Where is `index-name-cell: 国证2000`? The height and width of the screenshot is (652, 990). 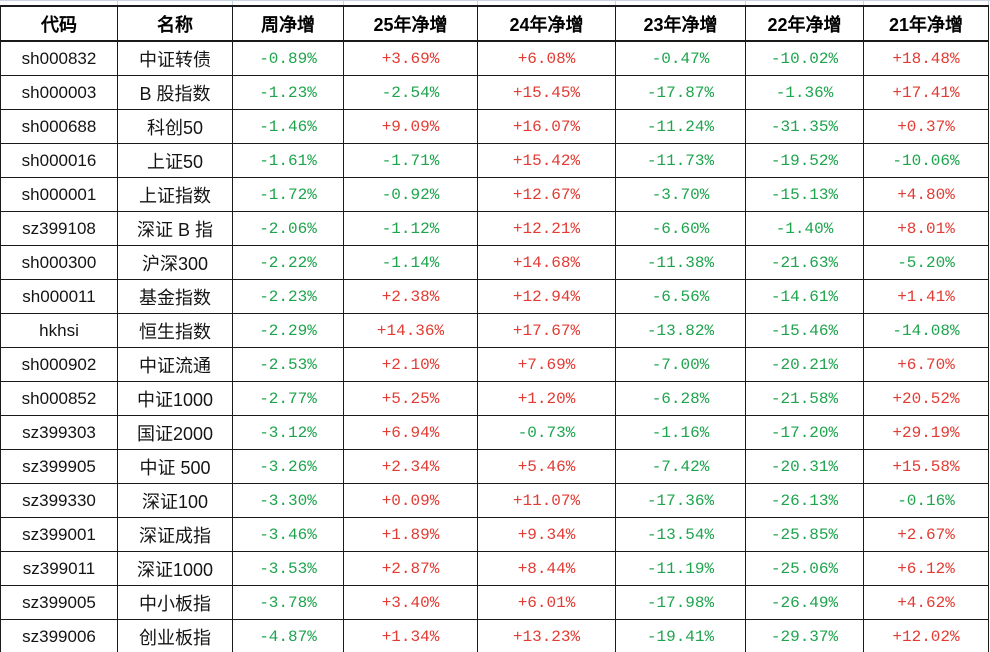
index-name-cell: 国证2000 is located at coordinates (175, 432).